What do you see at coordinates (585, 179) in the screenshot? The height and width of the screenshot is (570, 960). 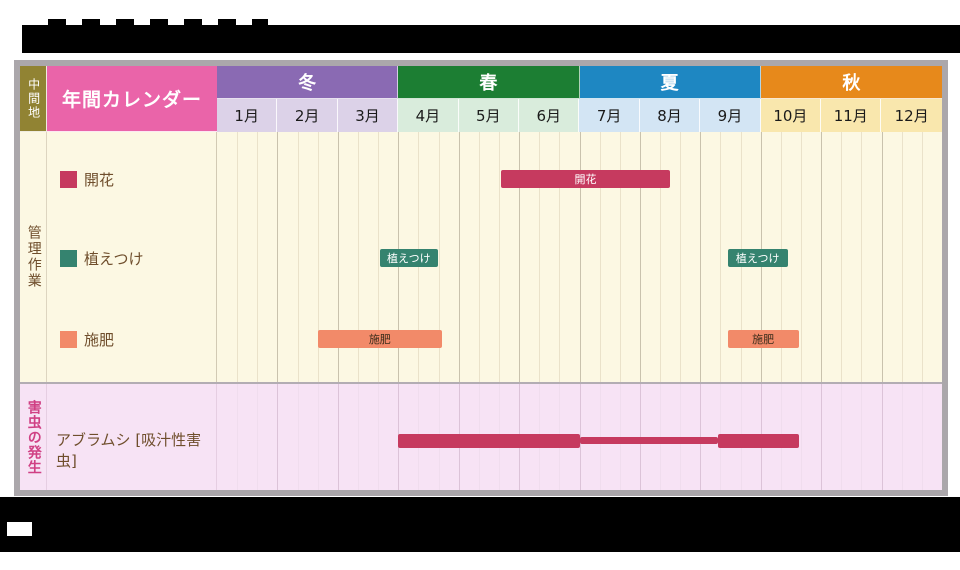 I see `flowering-bar: 開花` at bounding box center [585, 179].